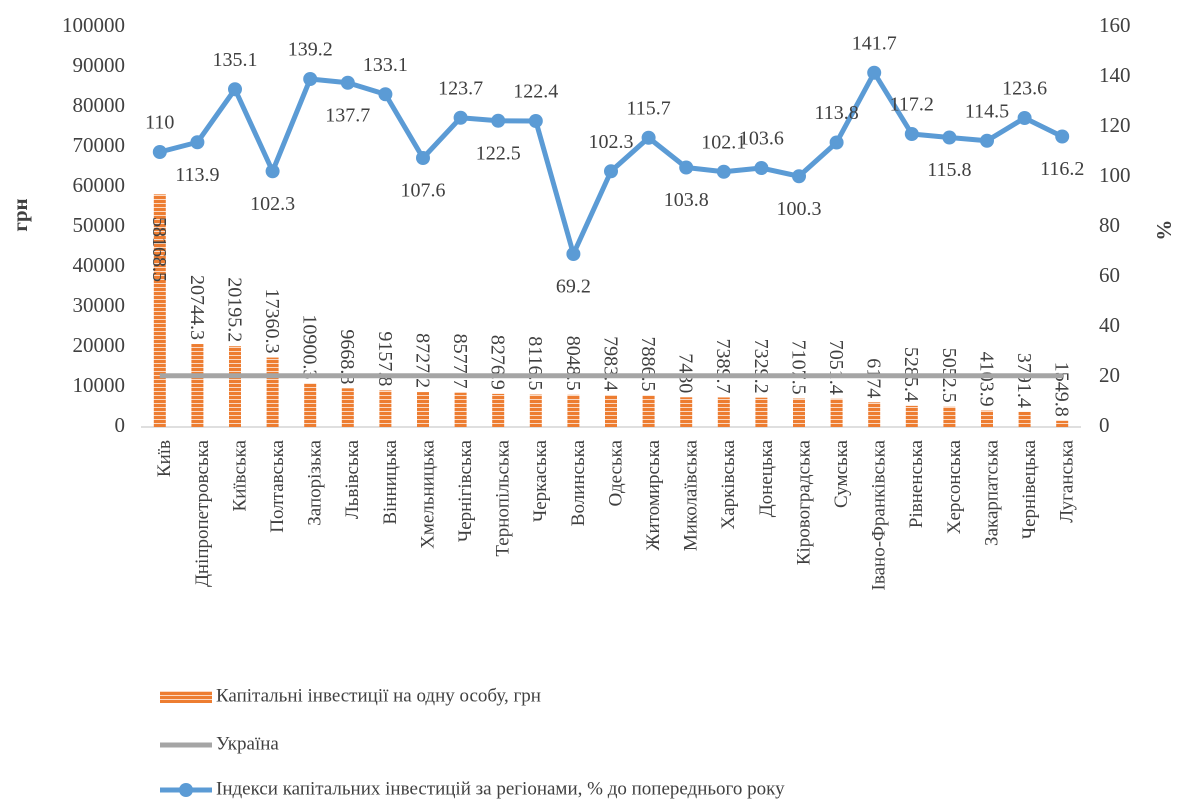  I want to click on y2-tick-label: 160, so click(1115, 25).